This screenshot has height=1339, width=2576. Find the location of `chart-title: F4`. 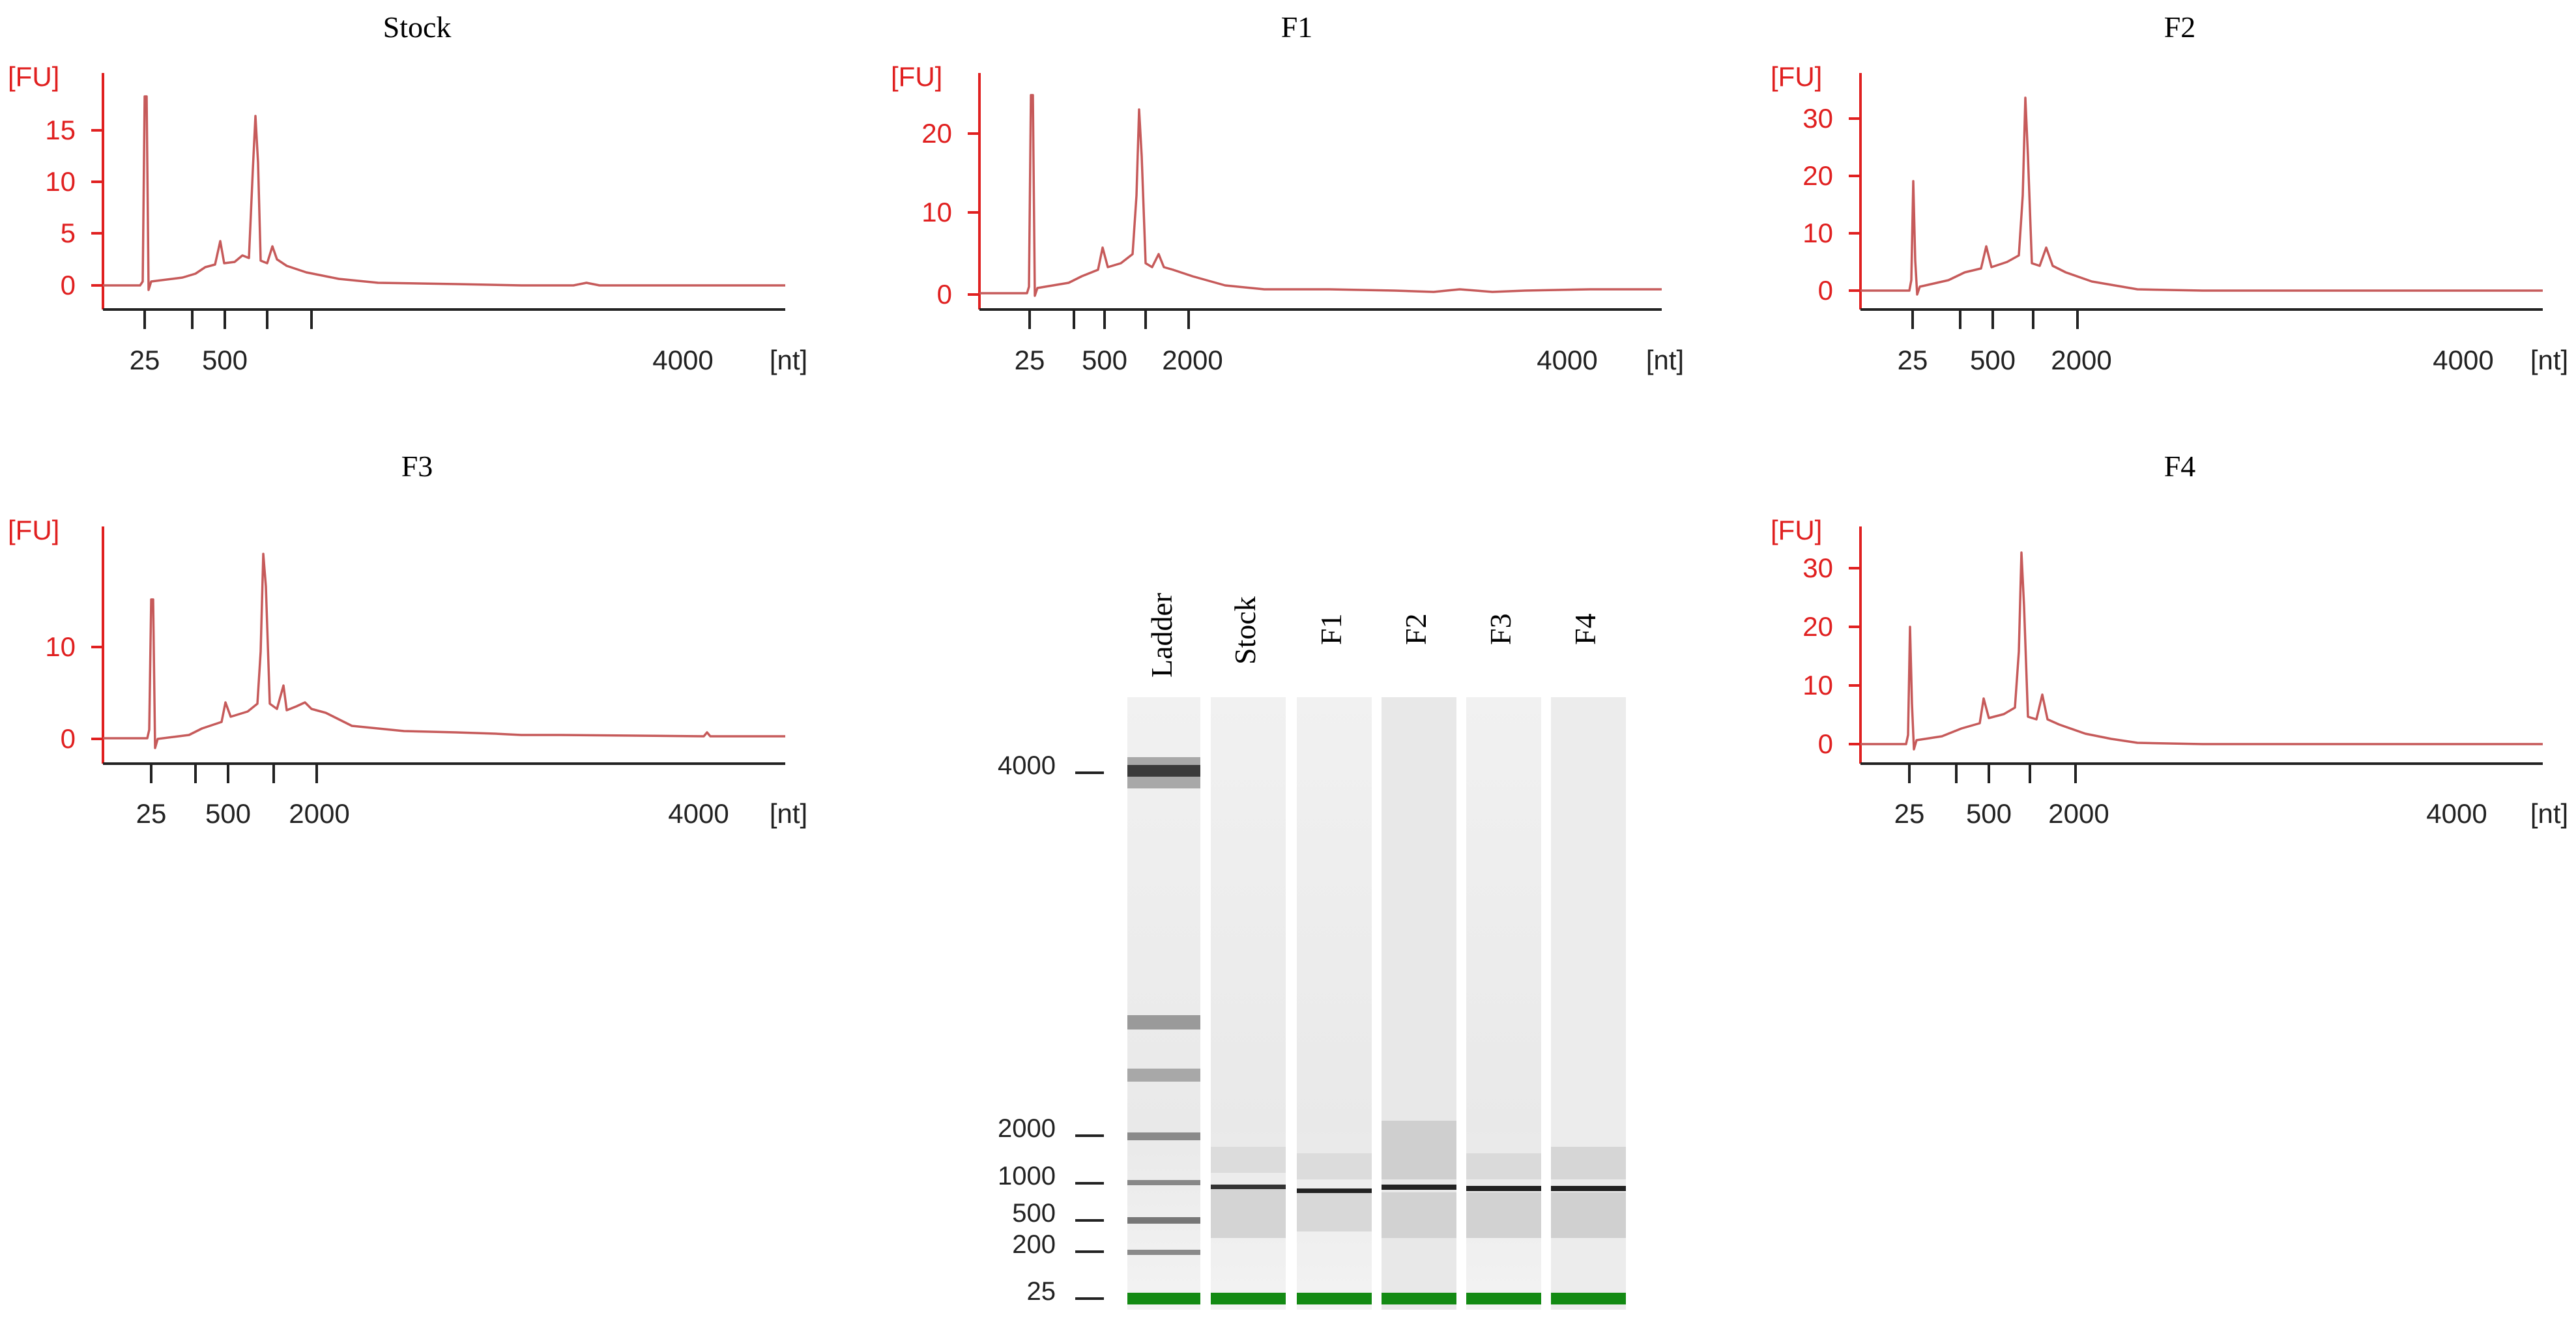

chart-title: F4 is located at coordinates (2180, 469).